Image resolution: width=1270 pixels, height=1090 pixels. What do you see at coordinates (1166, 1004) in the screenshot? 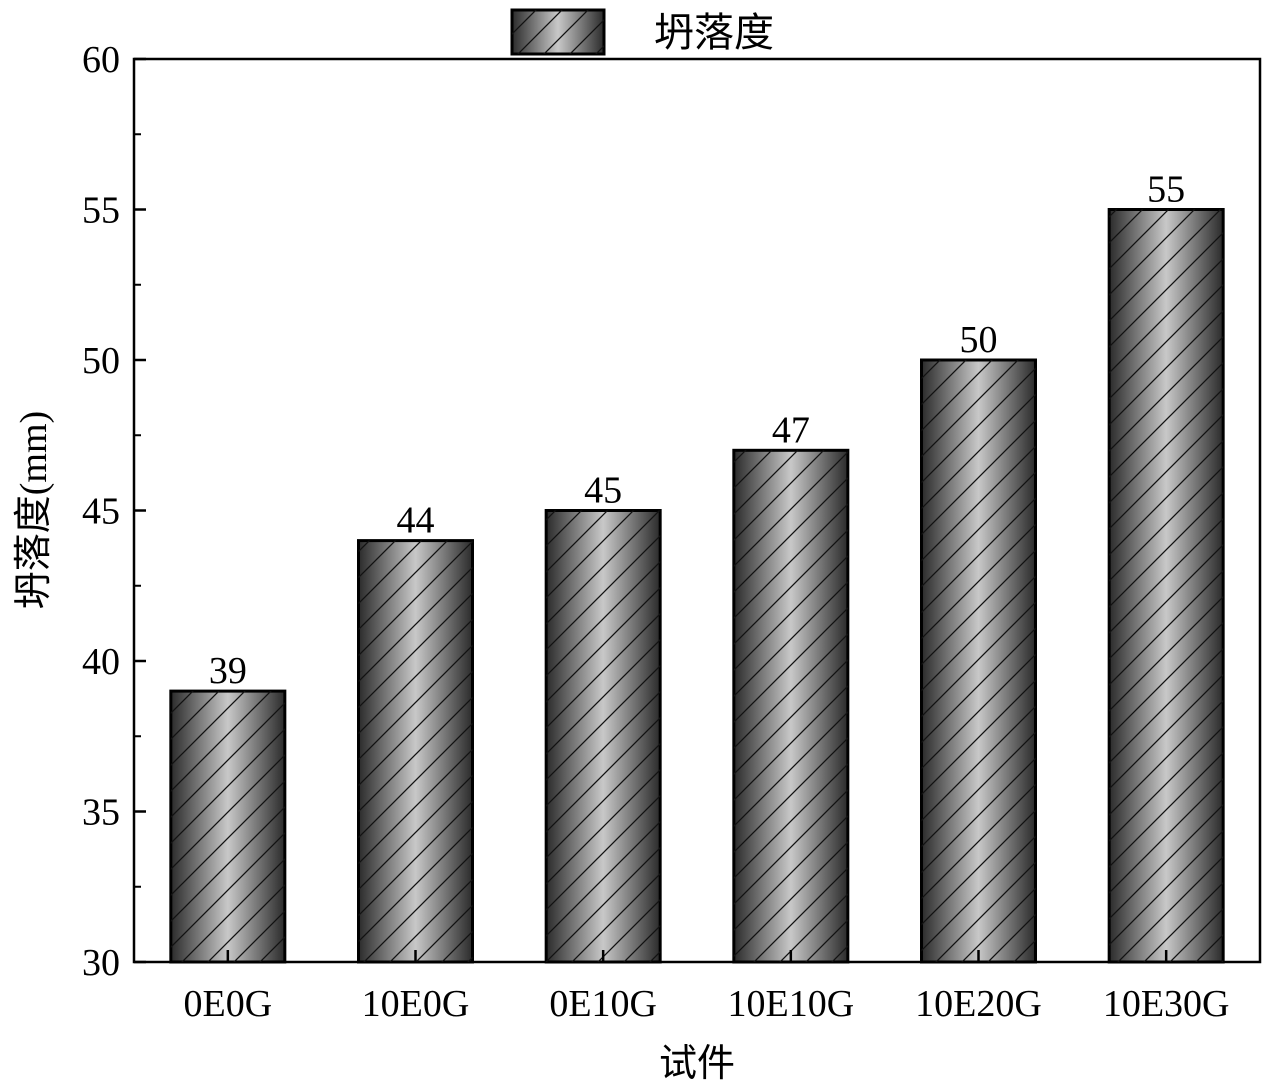
I see `x-tick-label: 10E30G` at bounding box center [1166, 1004].